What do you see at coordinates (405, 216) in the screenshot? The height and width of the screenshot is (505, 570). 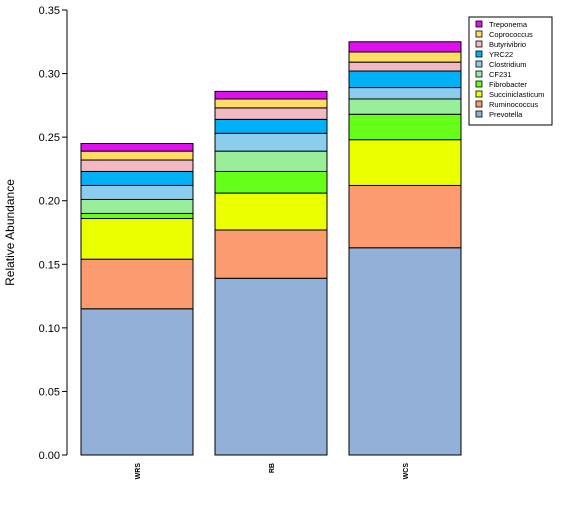 I see `bar-segment-ruminococcus-wcs` at bounding box center [405, 216].